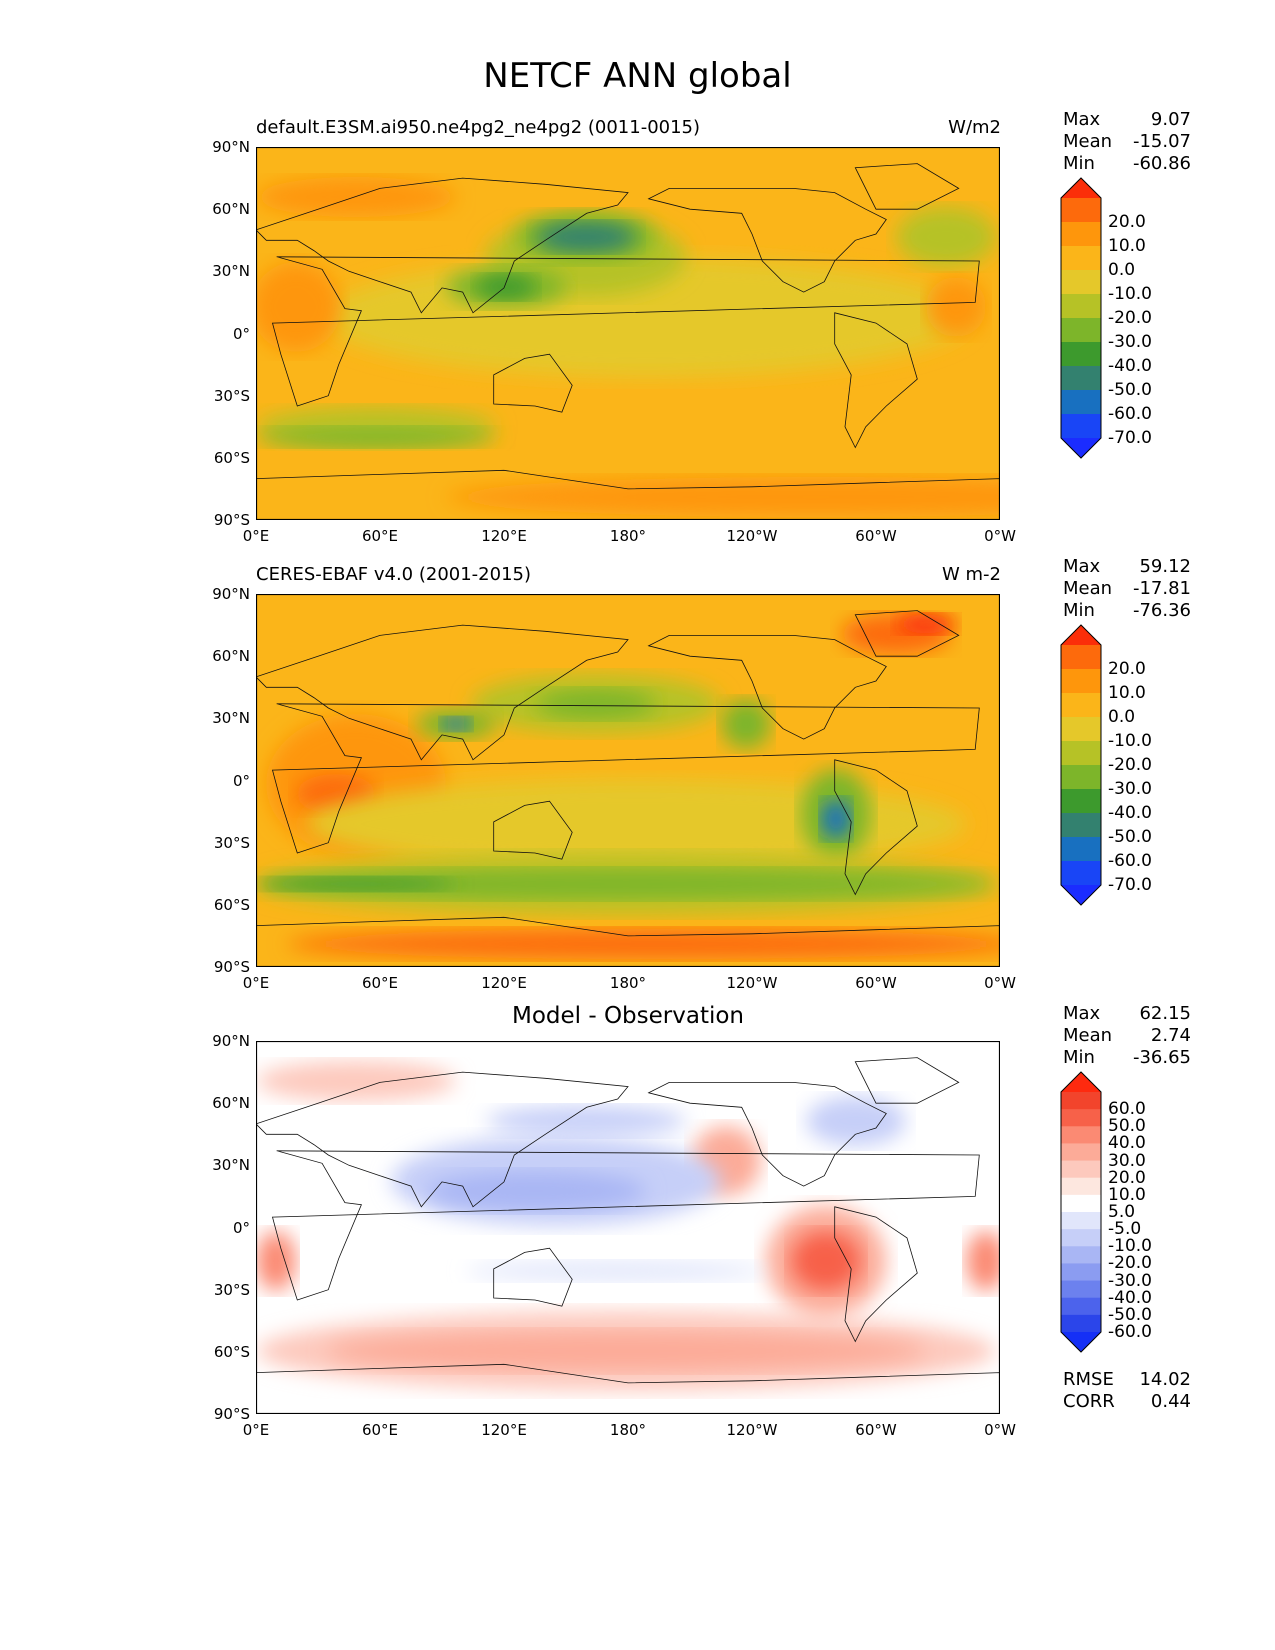  Describe the element at coordinates (1161, 588) in the screenshot. I see `stat-value: -17.81` at that location.